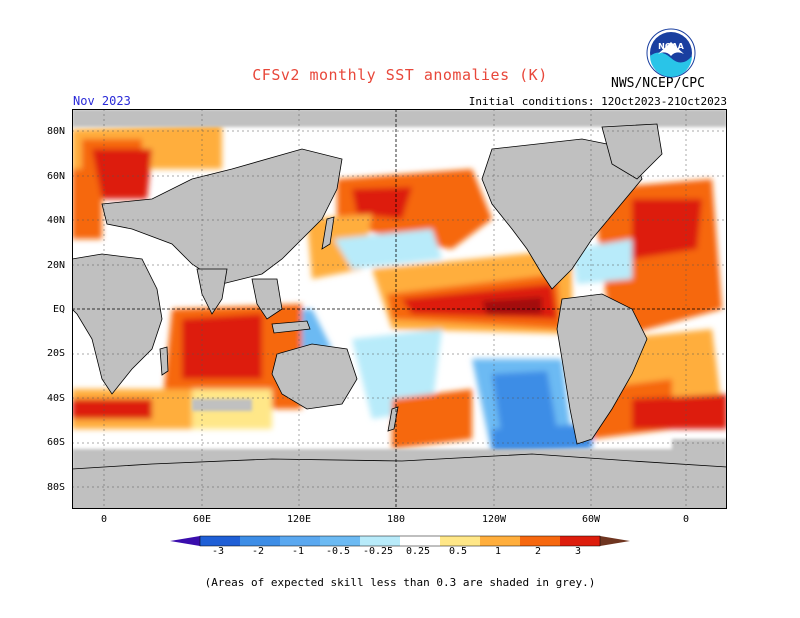 The image size is (800, 618). What do you see at coordinates (498, 551) in the screenshot?
I see `colorbar-label: 1` at bounding box center [498, 551].